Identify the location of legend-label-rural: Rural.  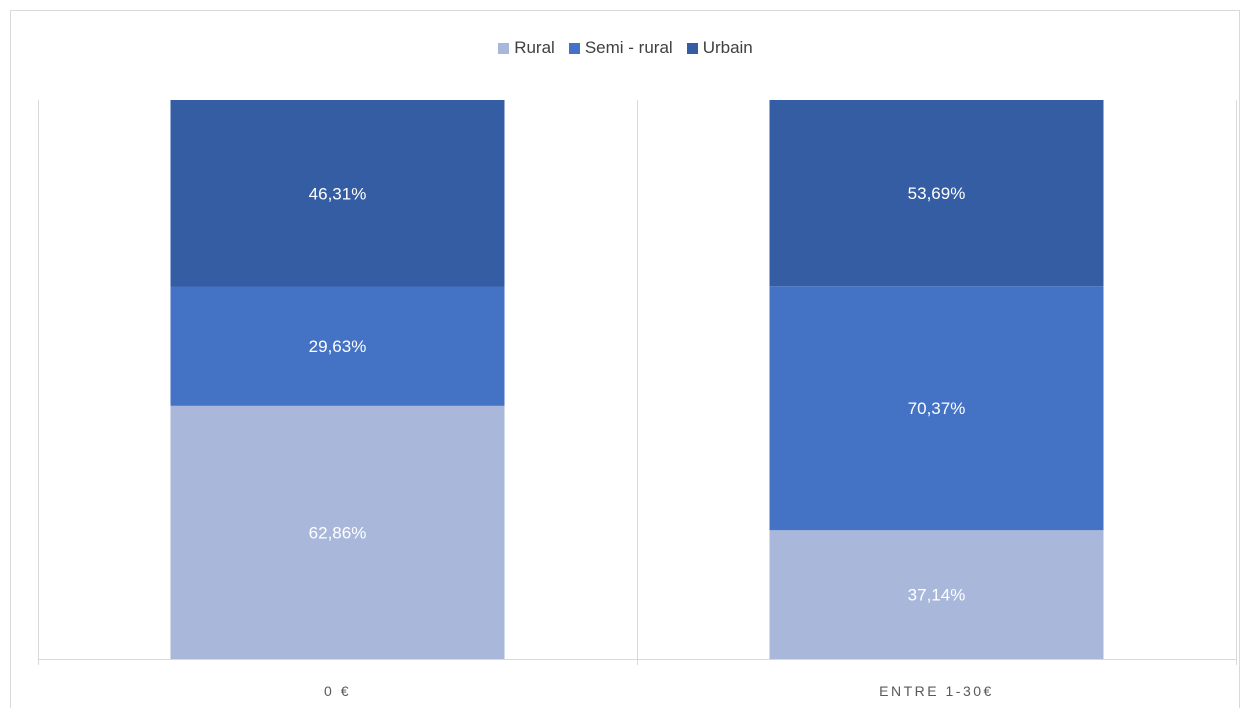
(534, 47).